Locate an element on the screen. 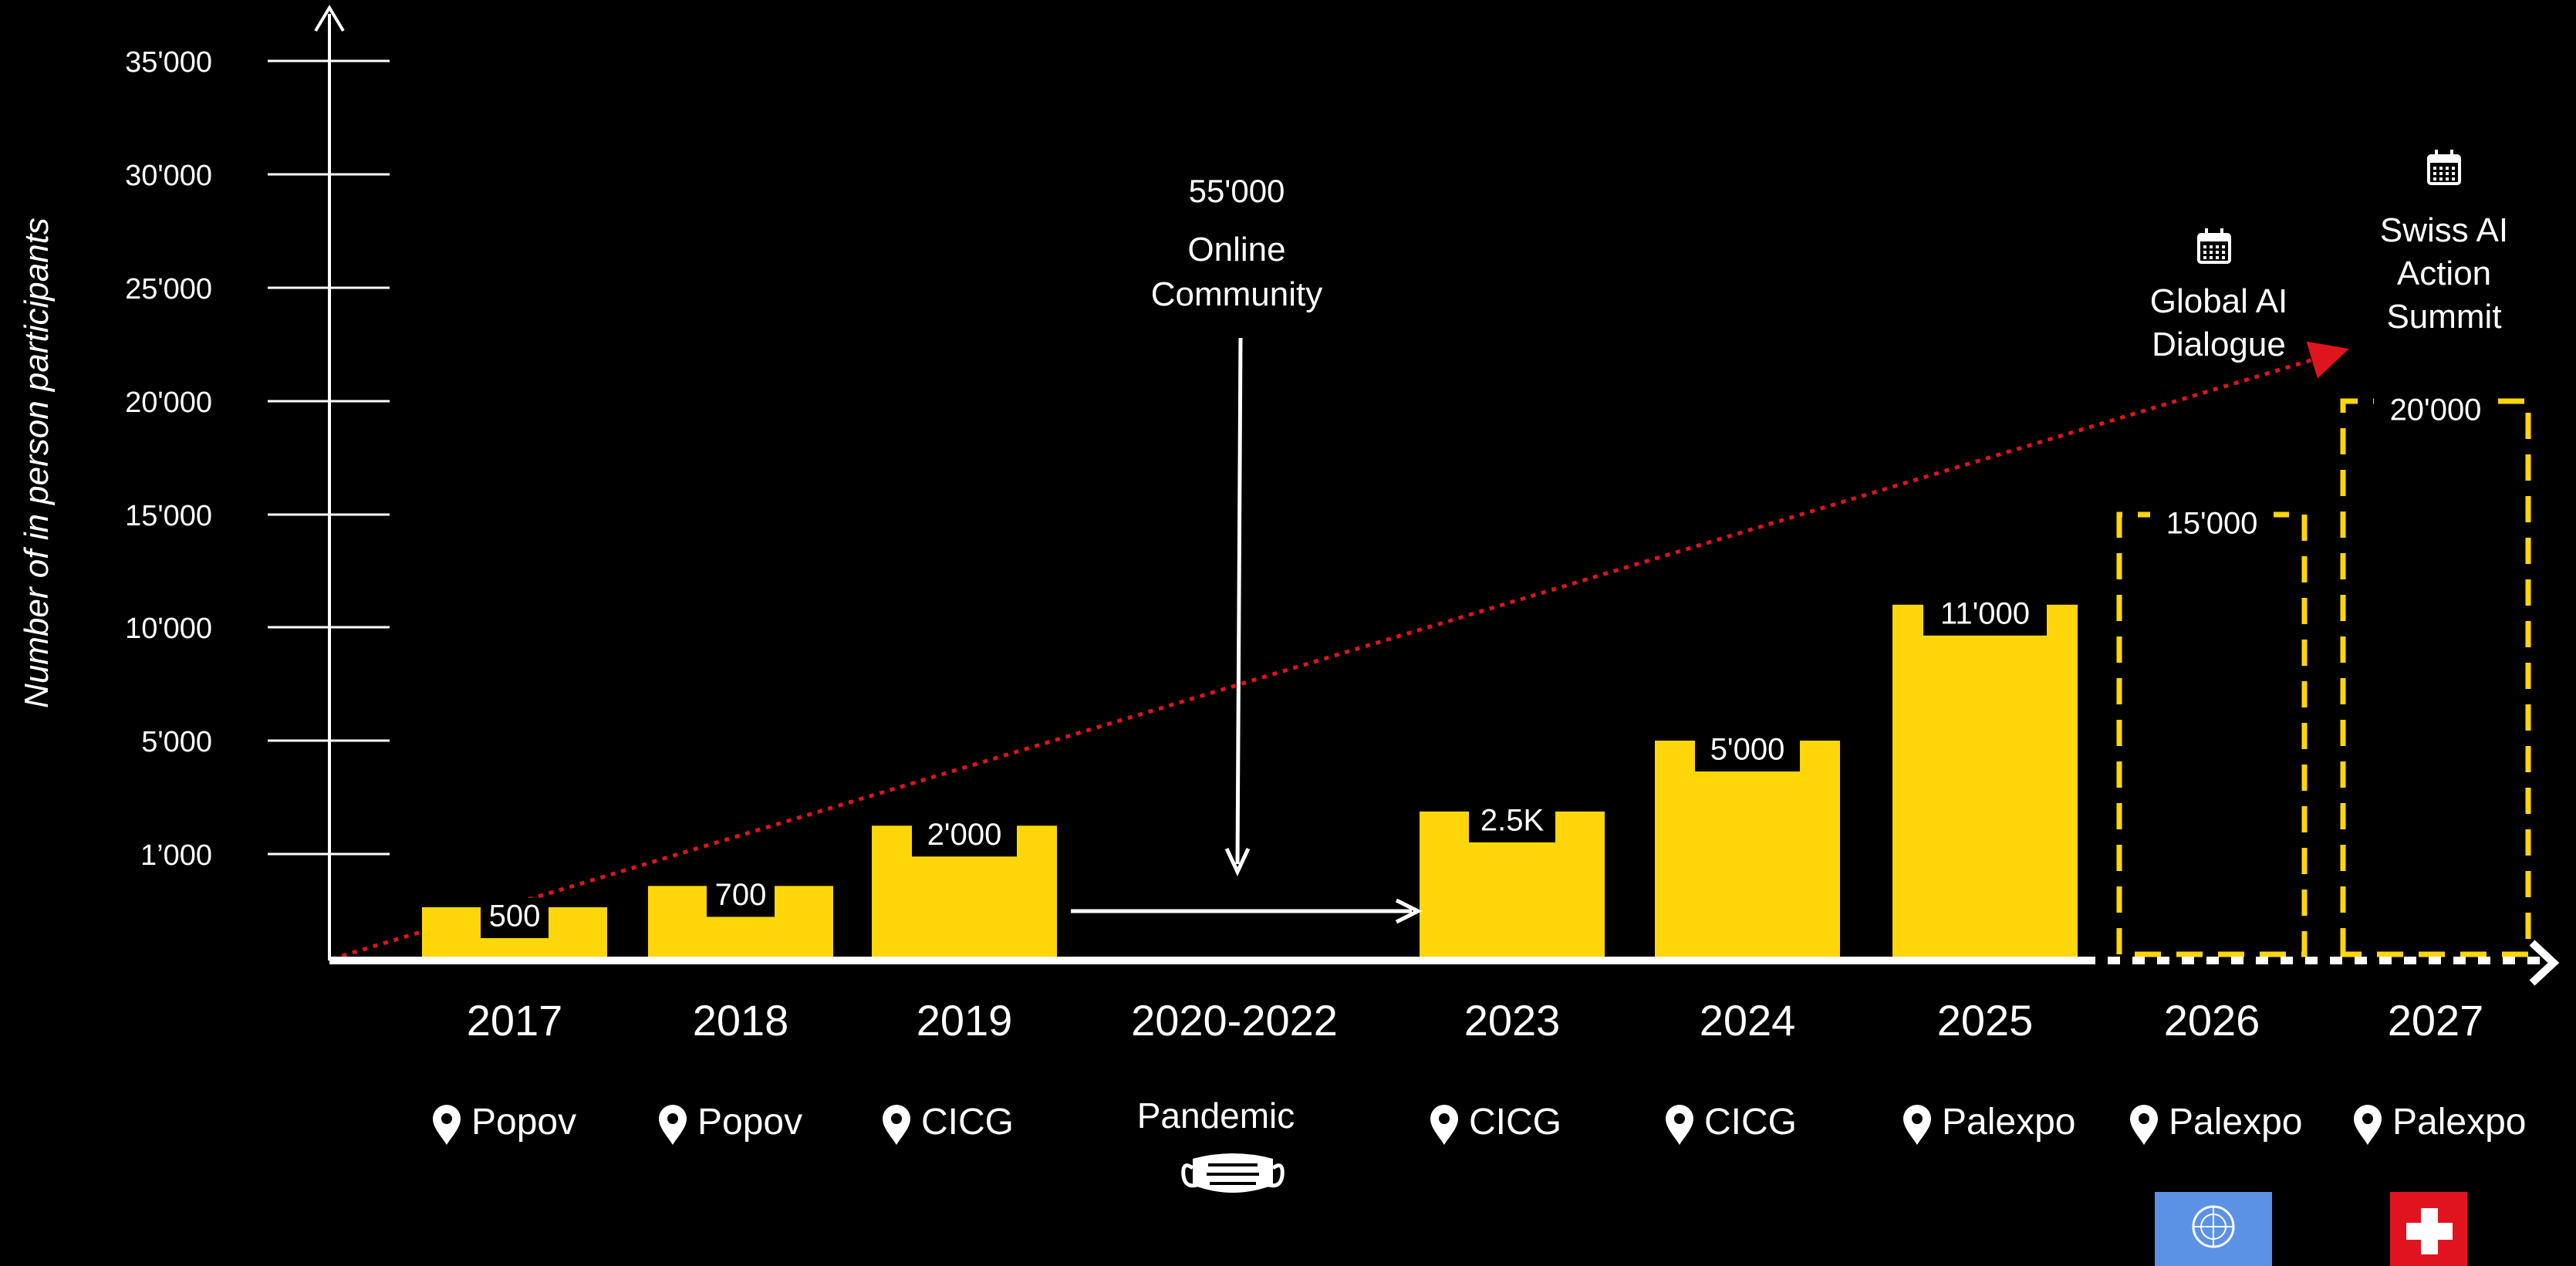  value-label: 15'000 is located at coordinates (2212, 524).